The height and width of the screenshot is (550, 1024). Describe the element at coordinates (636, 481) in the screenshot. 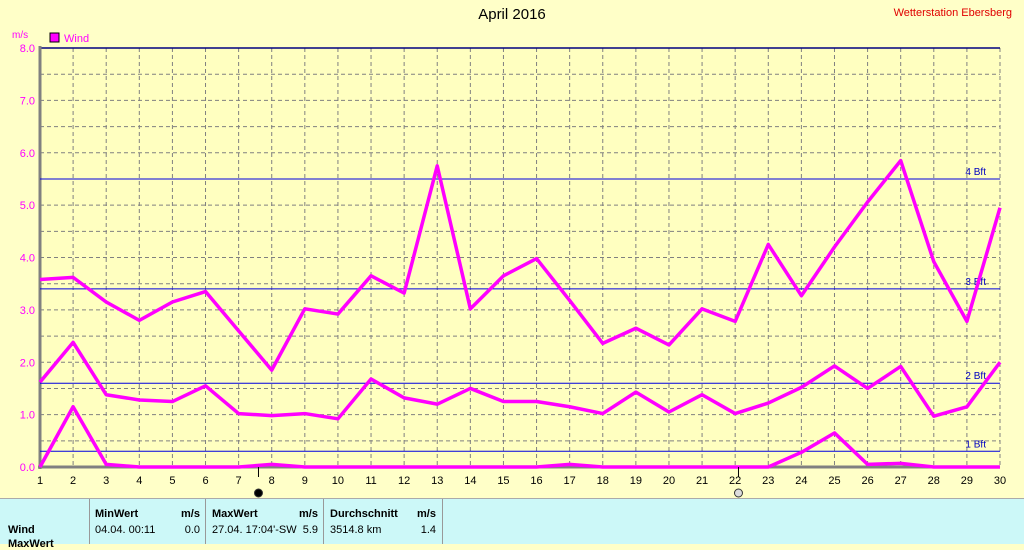

I see `x-tick-label: 19` at that location.